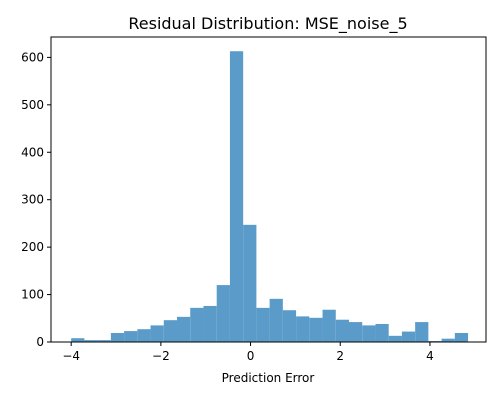 This screenshot has width=500, height=400. Describe the element at coordinates (32, 247) in the screenshot. I see `y-tick-label: 200` at that location.